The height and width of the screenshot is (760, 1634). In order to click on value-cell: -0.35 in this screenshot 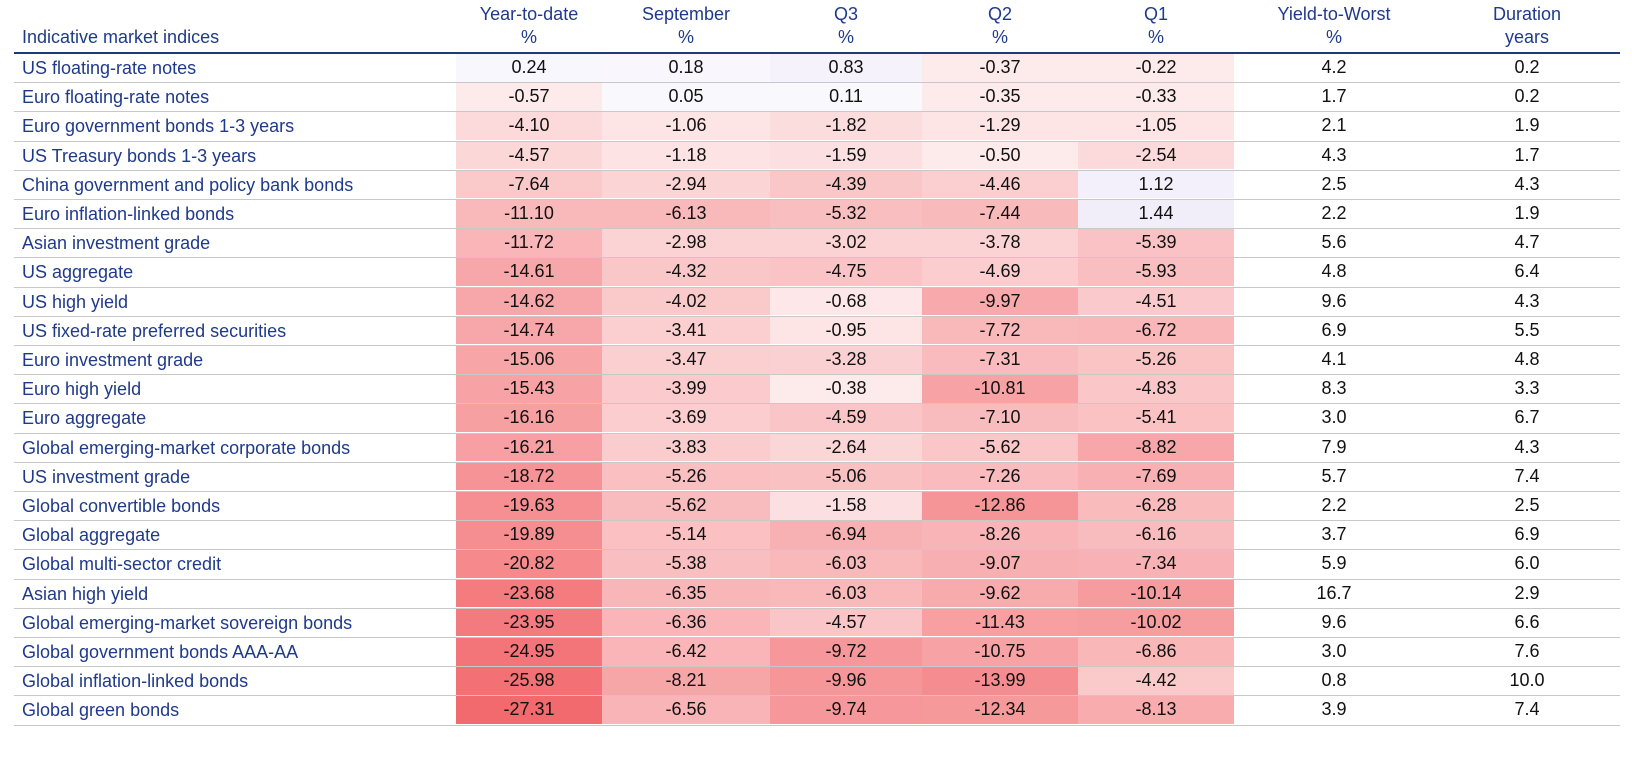, I will do `click(1000, 97)`.